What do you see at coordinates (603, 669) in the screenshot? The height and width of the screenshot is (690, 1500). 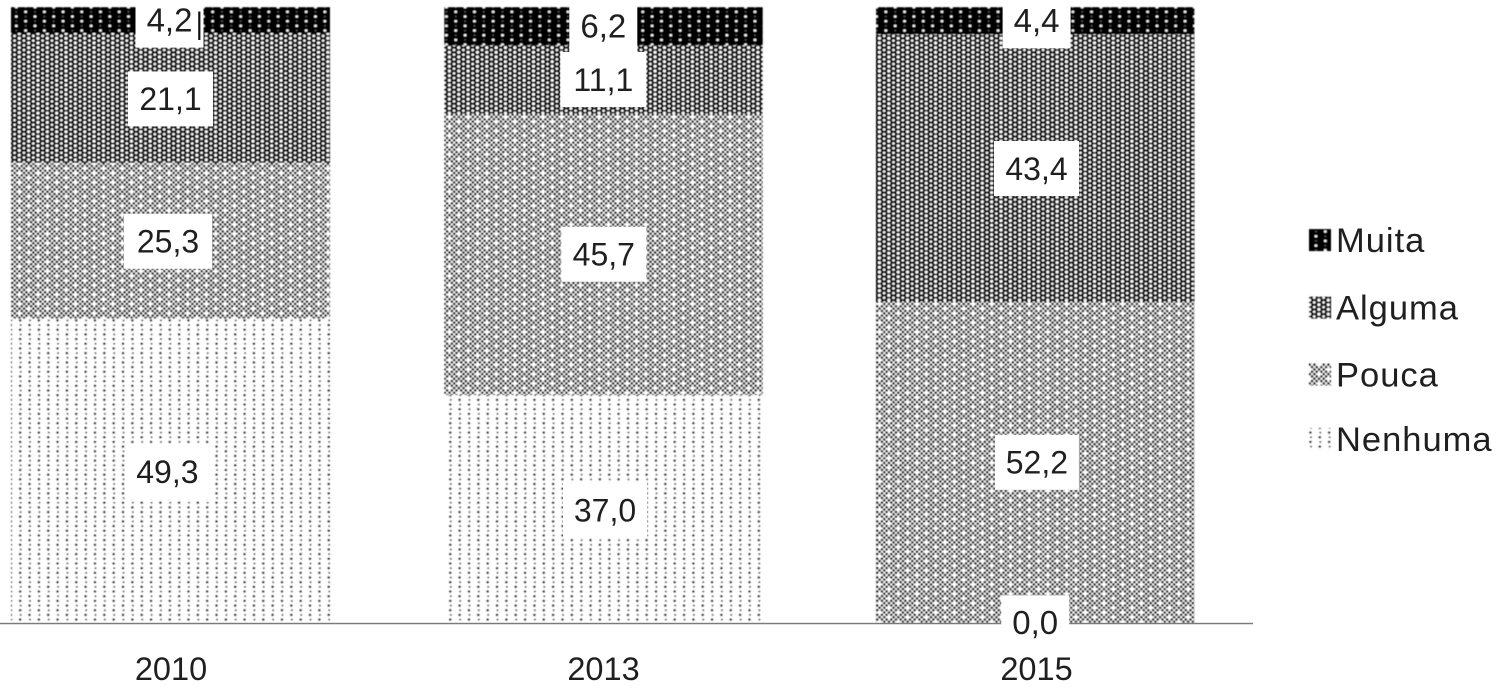 I see `svg-text: 2013` at bounding box center [603, 669].